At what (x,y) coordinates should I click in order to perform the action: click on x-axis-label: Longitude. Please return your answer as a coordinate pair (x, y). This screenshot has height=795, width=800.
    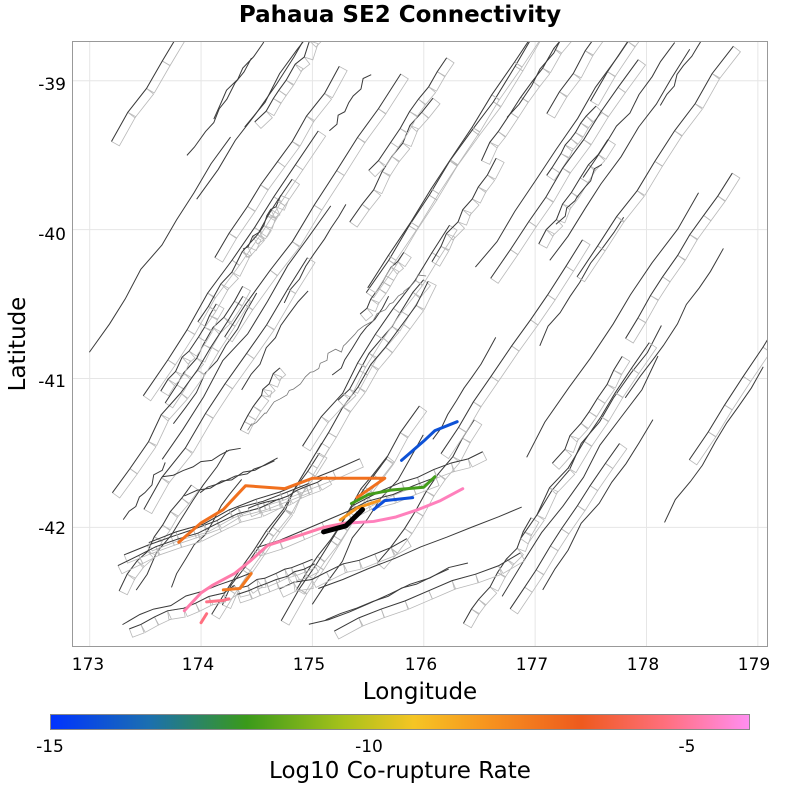
    Looking at the image, I should click on (420, 692).